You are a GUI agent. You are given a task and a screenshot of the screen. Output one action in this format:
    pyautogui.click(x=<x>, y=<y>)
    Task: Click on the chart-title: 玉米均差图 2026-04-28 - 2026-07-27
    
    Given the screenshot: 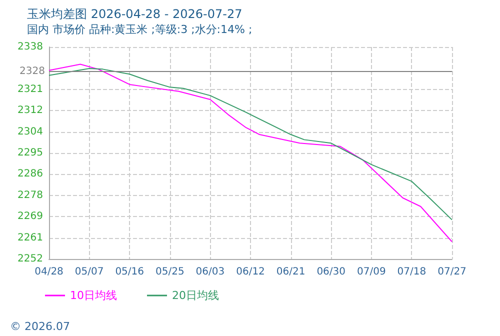 What is the action you would take?
    pyautogui.click(x=134, y=14)
    